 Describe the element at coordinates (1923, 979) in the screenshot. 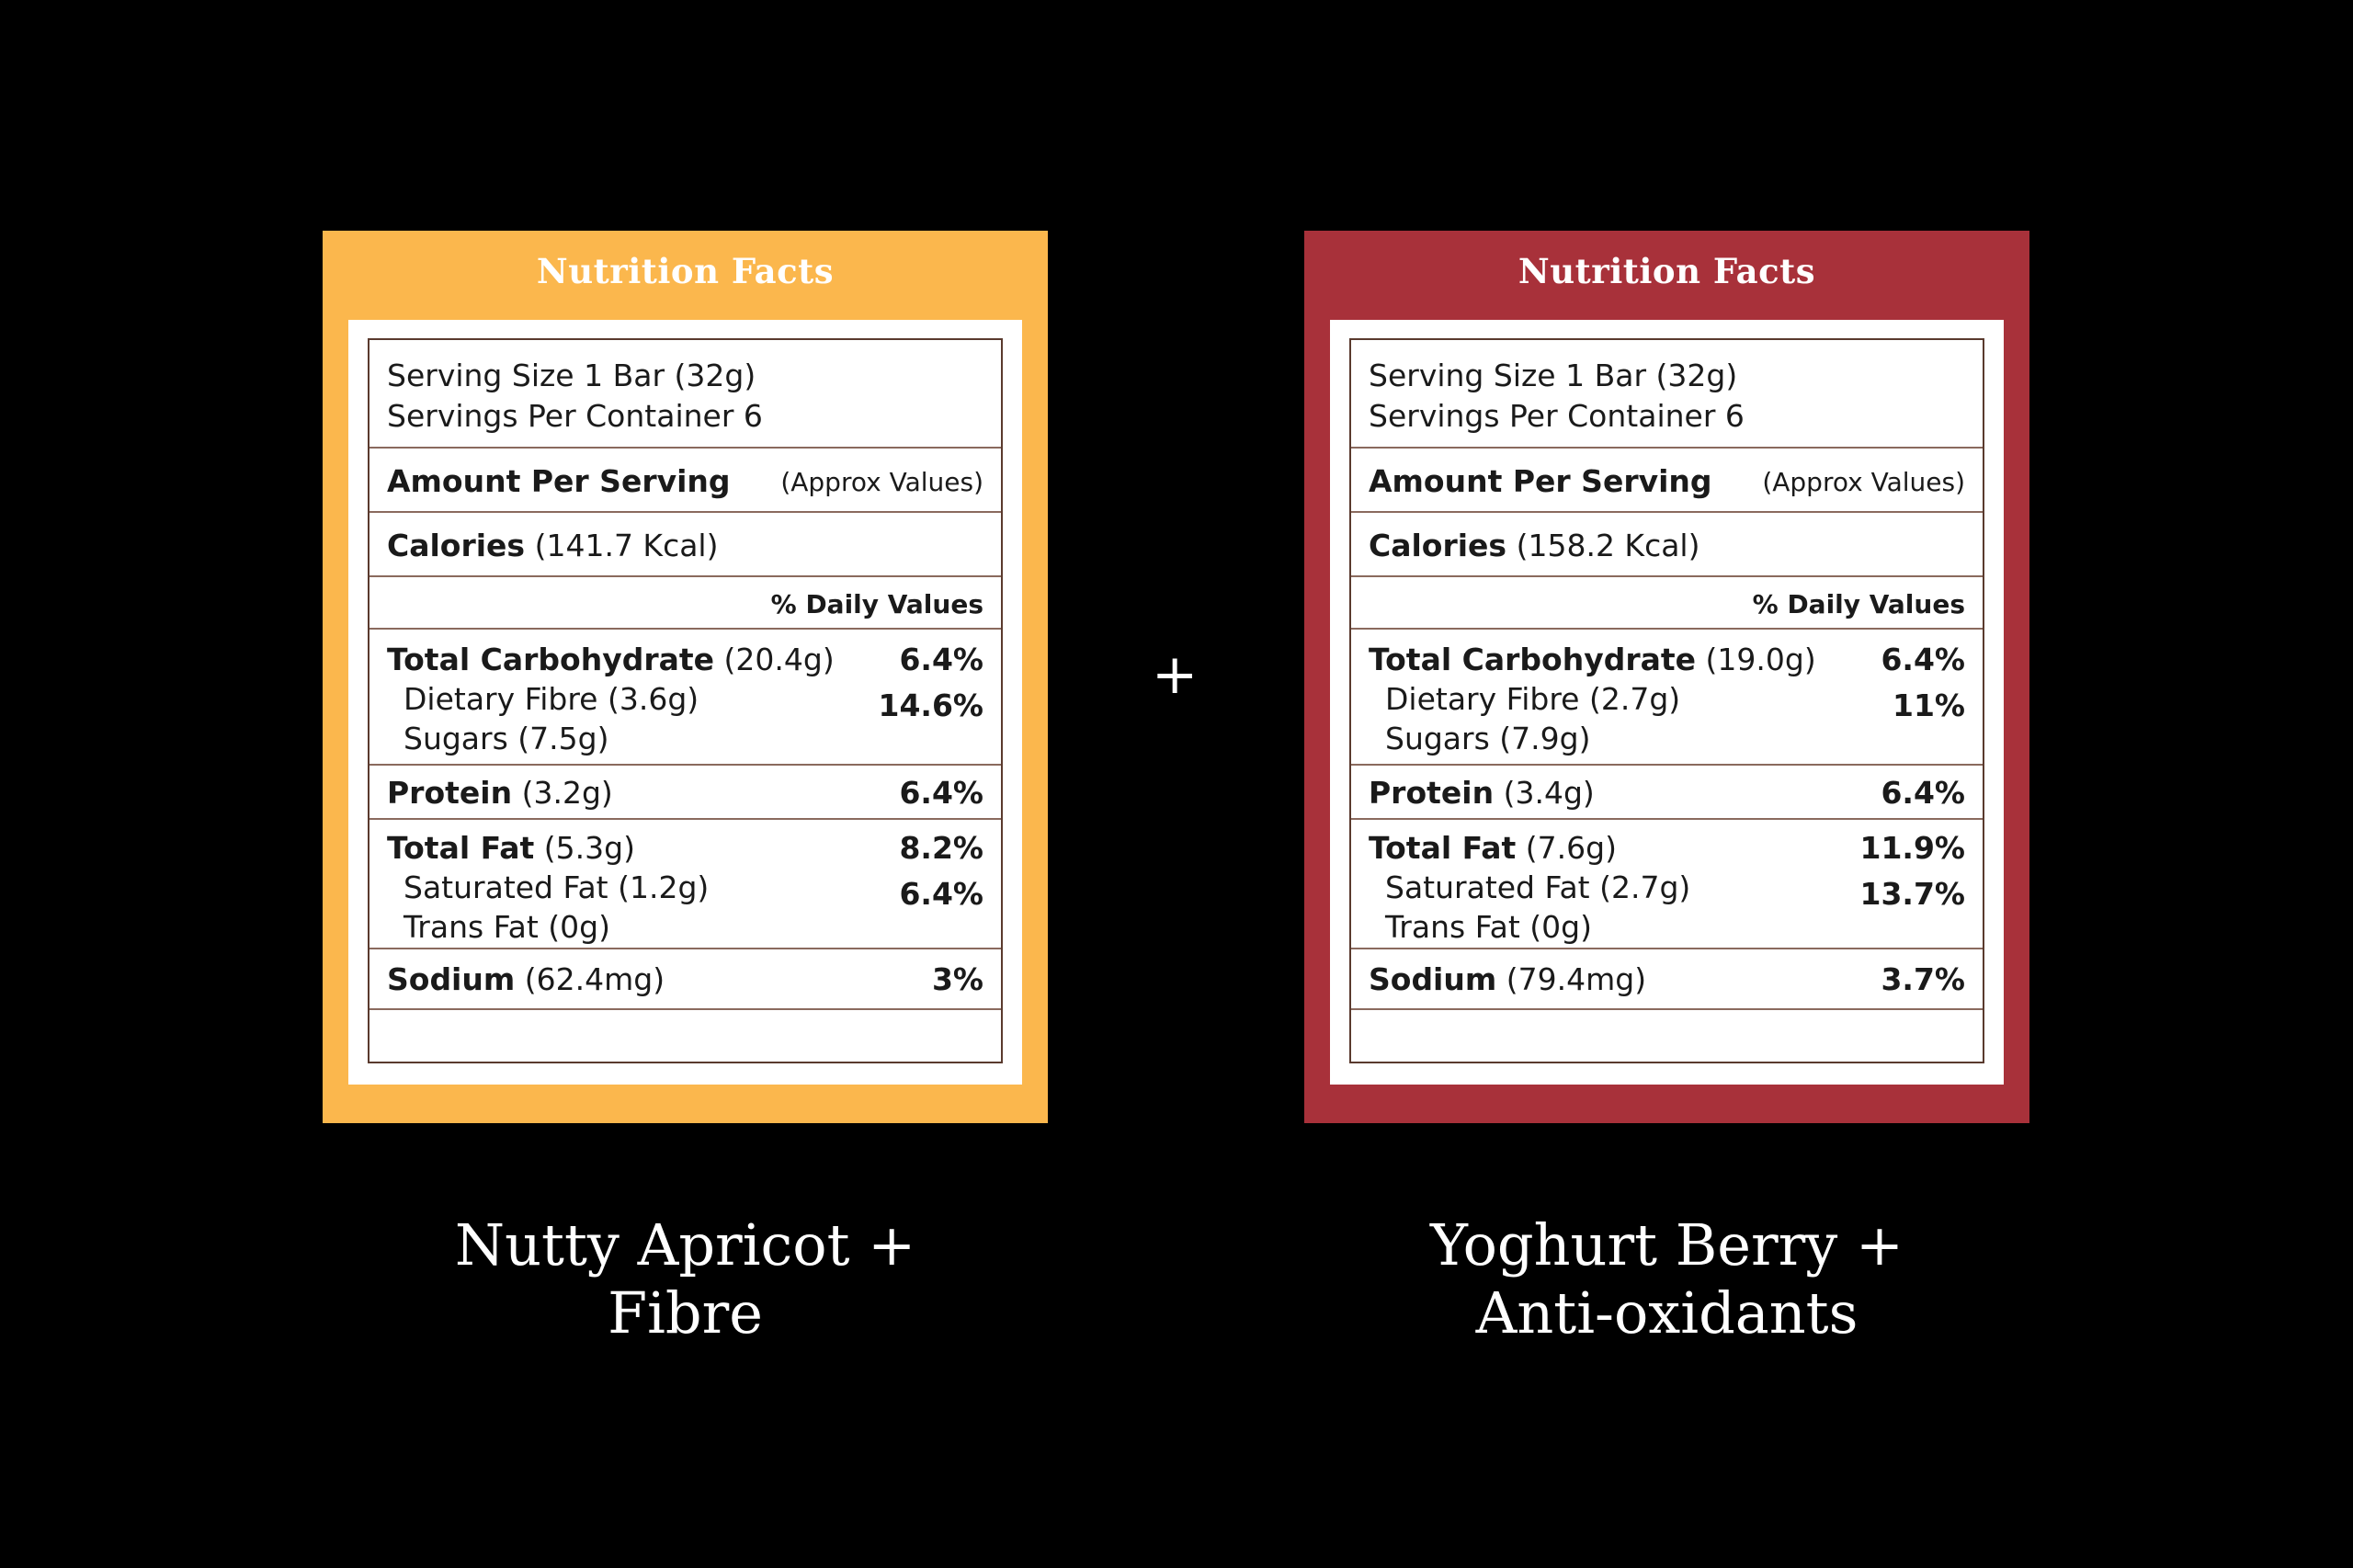

I see `sodium-dv: 3.7%` at that location.